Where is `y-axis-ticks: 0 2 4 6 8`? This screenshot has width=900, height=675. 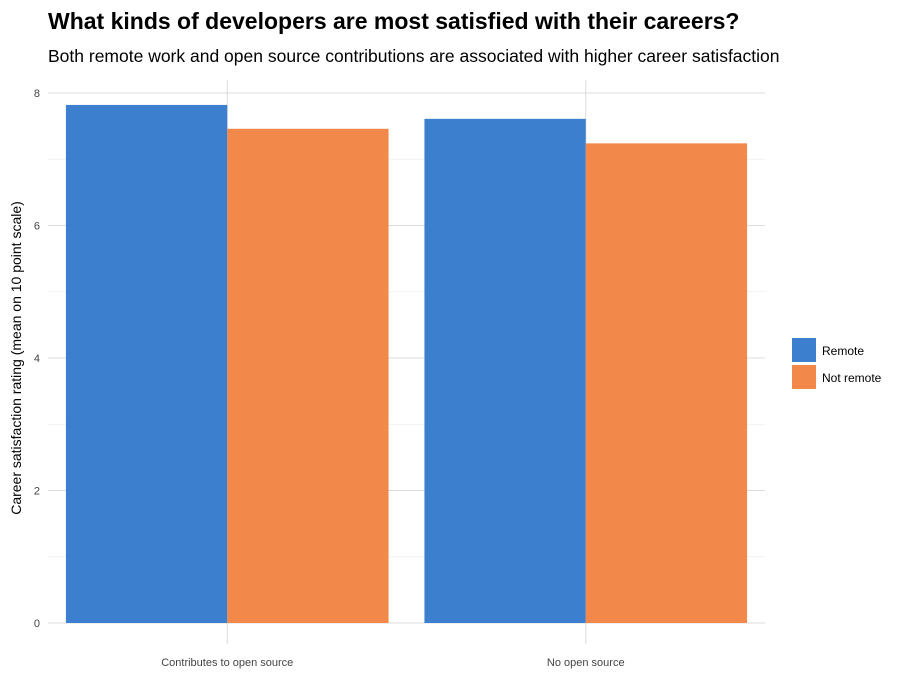 y-axis-ticks: 0 2 4 6 8 is located at coordinates (37, 359).